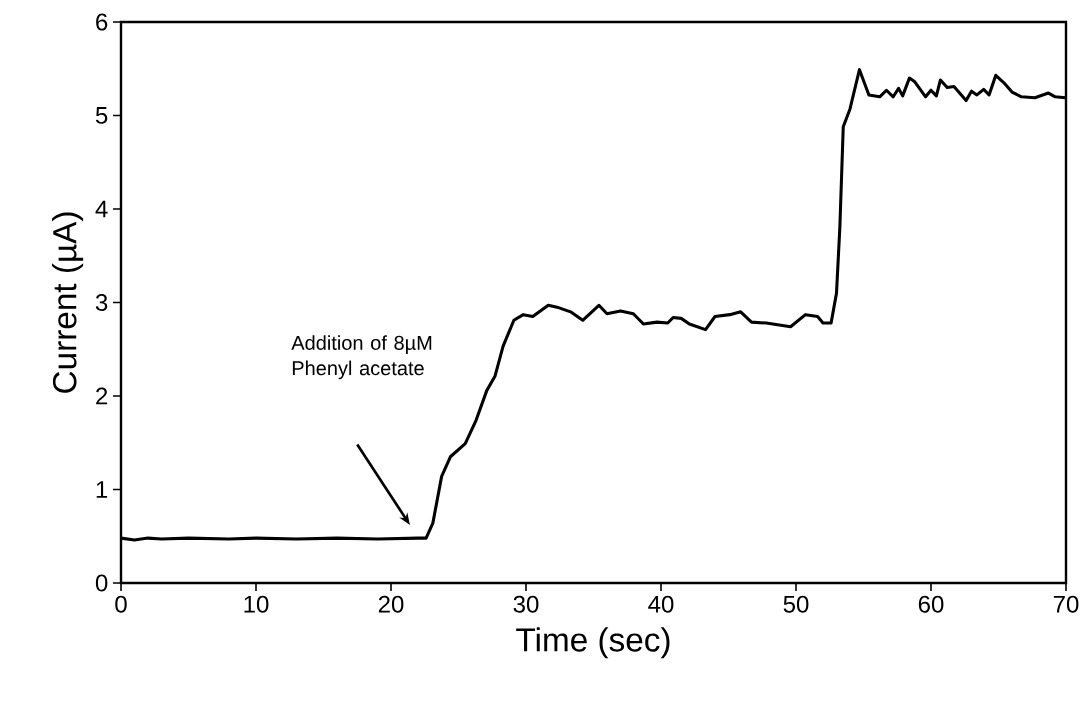 This screenshot has height=720, width=1089. Describe the element at coordinates (101, 583) in the screenshot. I see `y-tick-label: 0` at that location.